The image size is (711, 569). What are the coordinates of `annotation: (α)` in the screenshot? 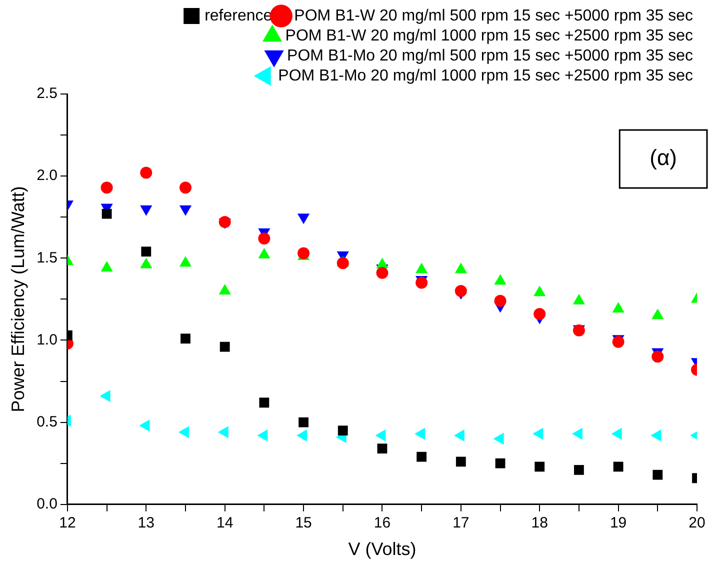 It's located at (663, 157).